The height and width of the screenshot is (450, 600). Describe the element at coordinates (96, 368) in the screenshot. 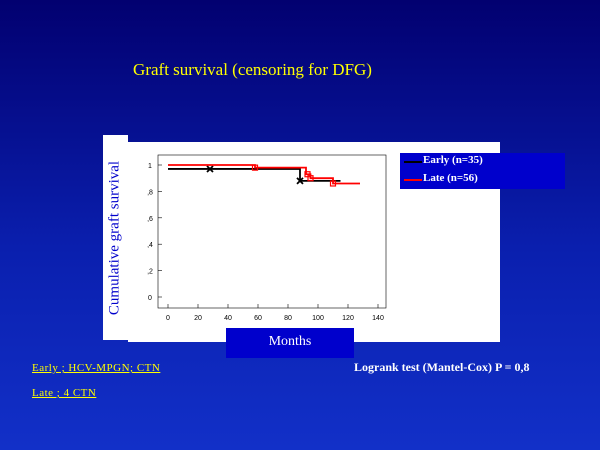

I see `footnote-early: Early ; HCV-MPGN; CTN` at that location.